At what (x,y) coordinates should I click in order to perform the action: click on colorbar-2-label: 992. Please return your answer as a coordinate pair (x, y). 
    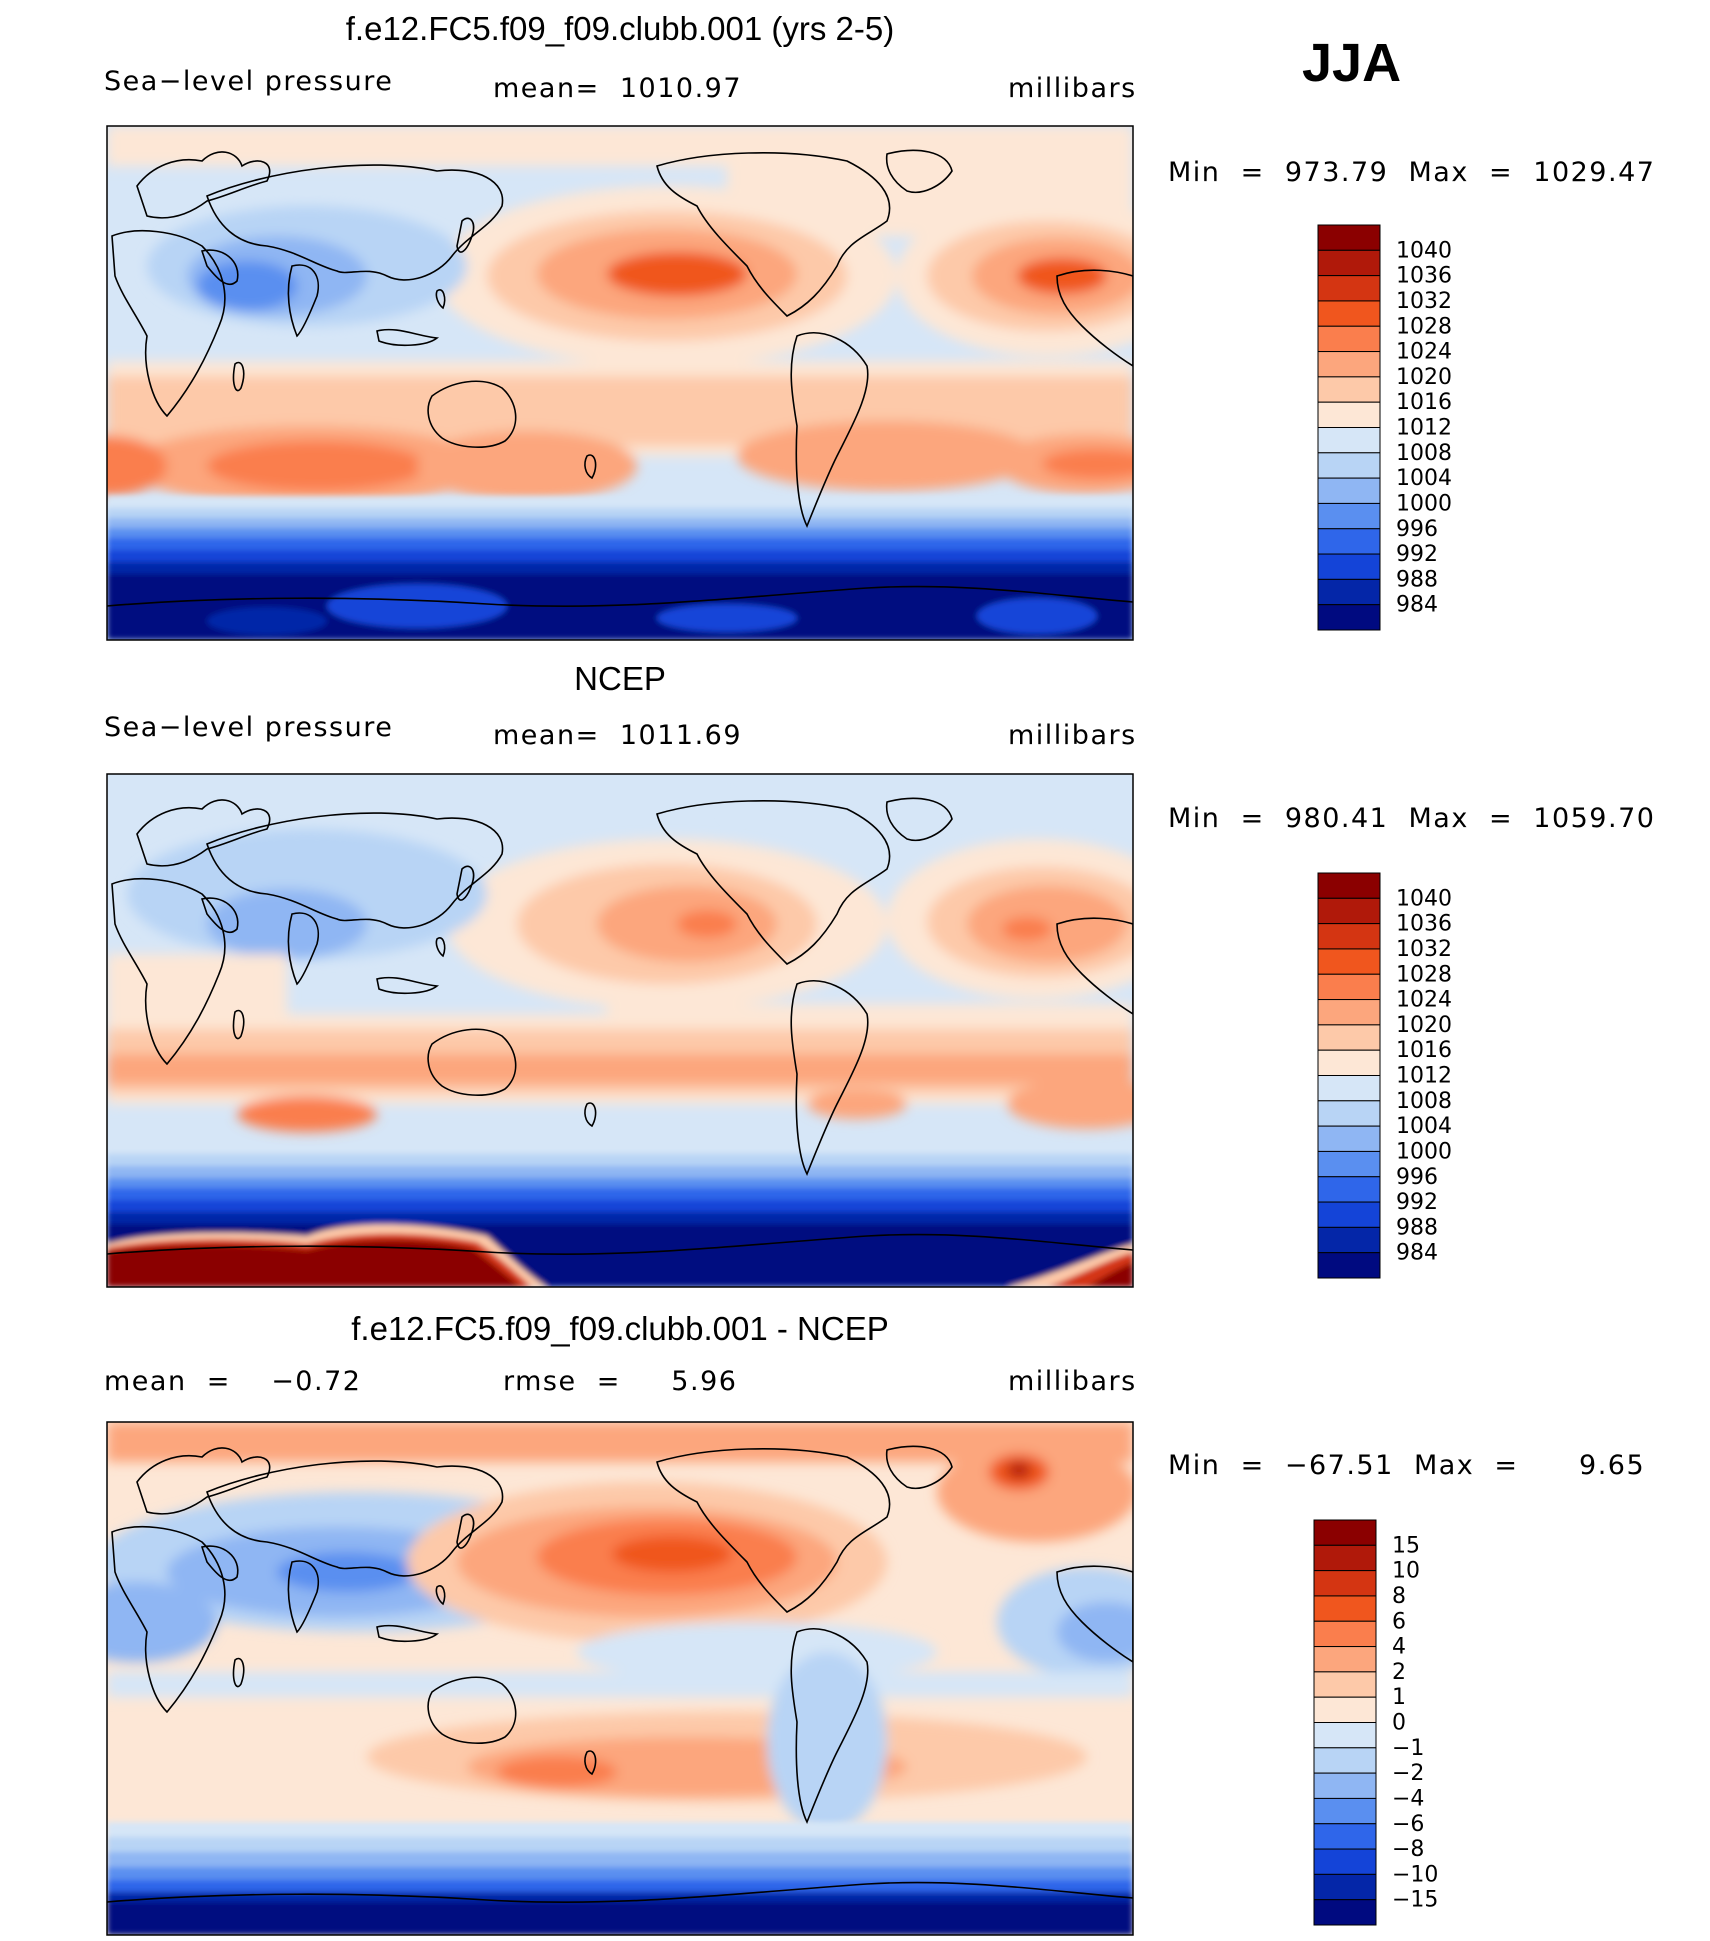
    Looking at the image, I should click on (1417, 1202).